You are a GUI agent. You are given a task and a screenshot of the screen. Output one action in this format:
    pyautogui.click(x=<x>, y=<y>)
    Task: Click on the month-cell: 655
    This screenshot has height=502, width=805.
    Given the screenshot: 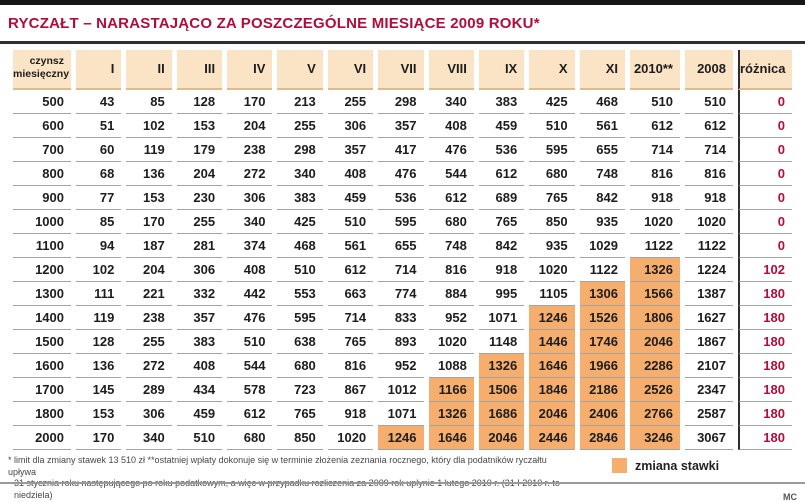 What is the action you would take?
    pyautogui.click(x=401, y=246)
    